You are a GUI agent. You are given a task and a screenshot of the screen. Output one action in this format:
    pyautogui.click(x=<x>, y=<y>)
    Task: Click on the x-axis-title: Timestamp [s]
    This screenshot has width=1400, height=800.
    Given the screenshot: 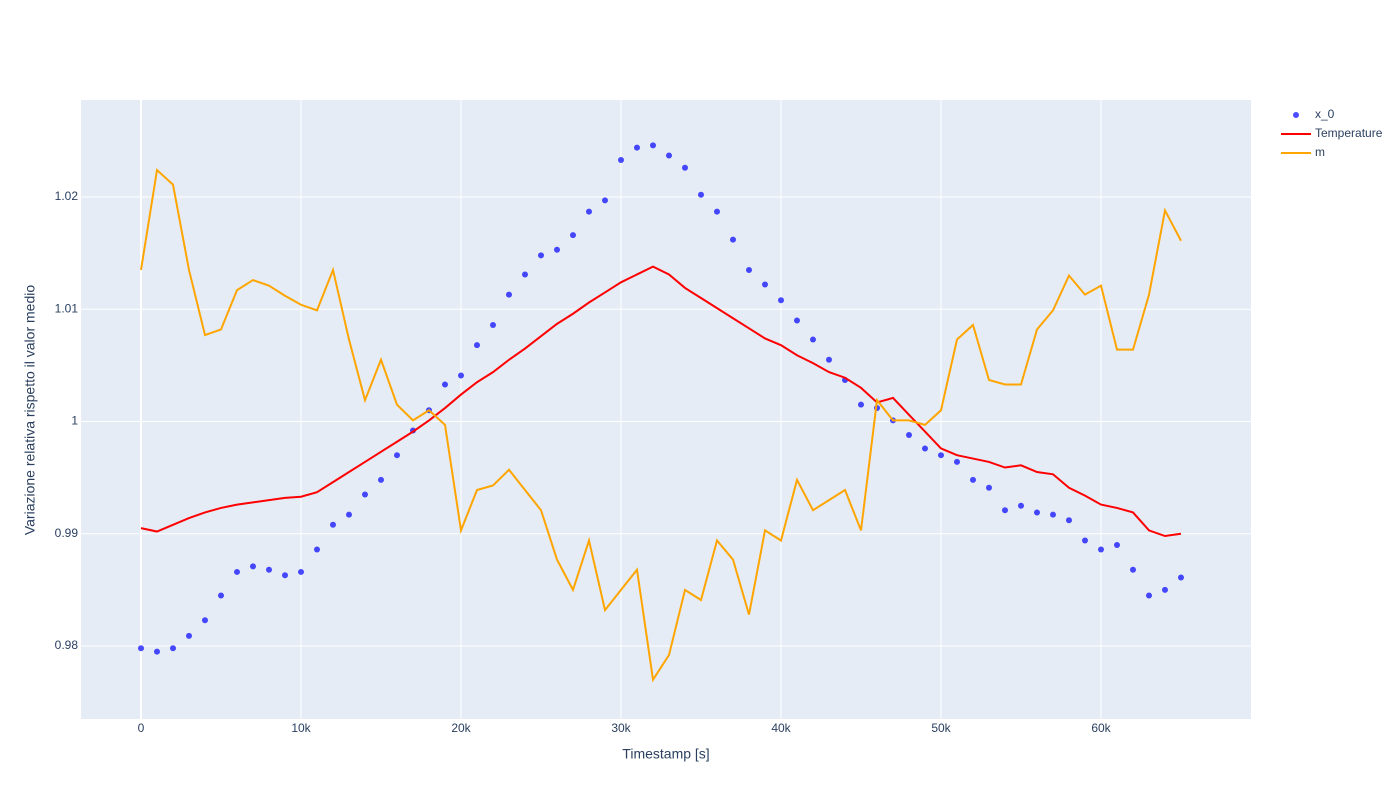 What is the action you would take?
    pyautogui.click(x=665, y=754)
    